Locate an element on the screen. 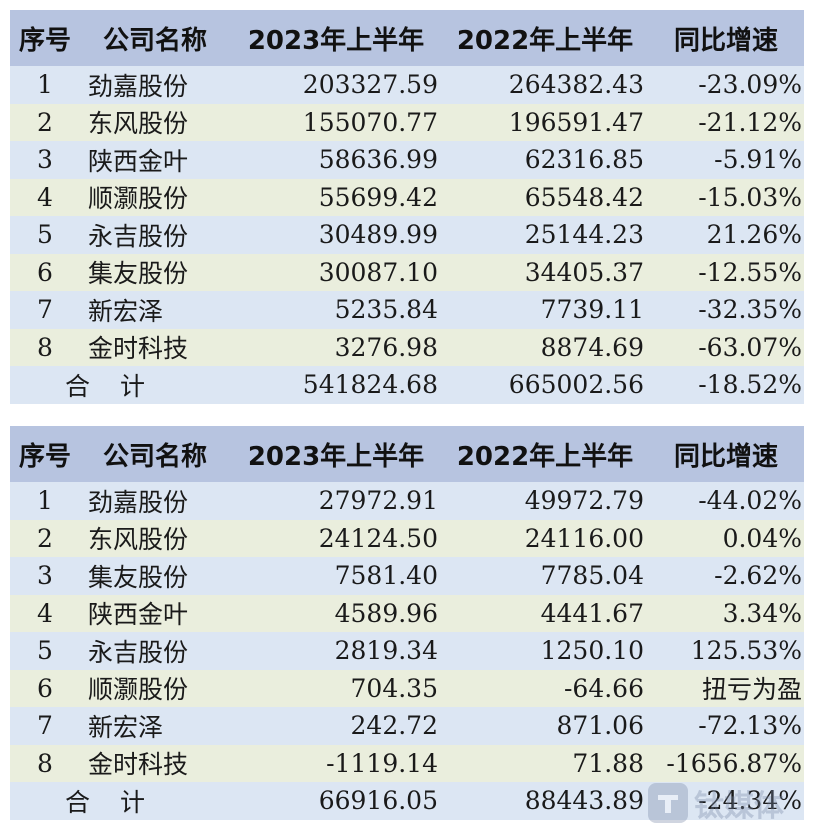  yoy-growth: -2.62% is located at coordinates (726, 576).